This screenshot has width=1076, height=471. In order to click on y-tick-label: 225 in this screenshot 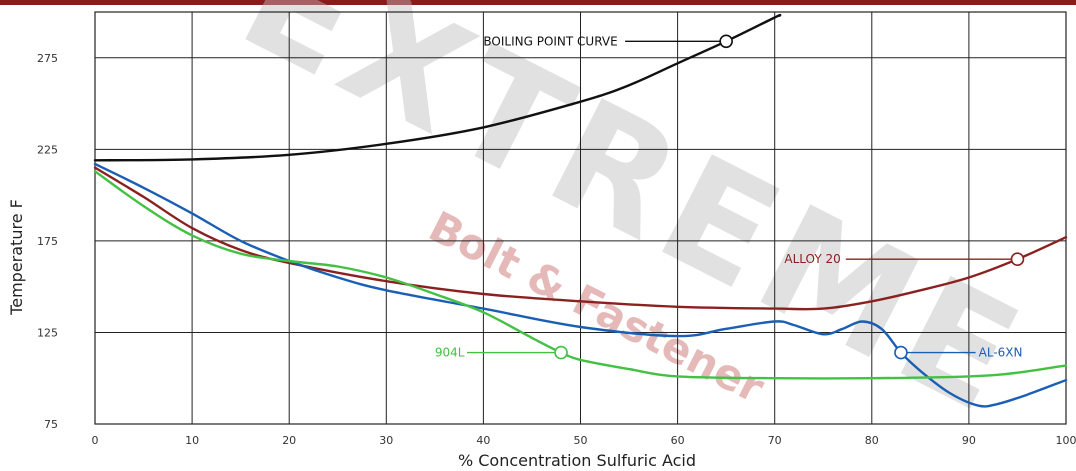, I will do `click(47, 149)`.